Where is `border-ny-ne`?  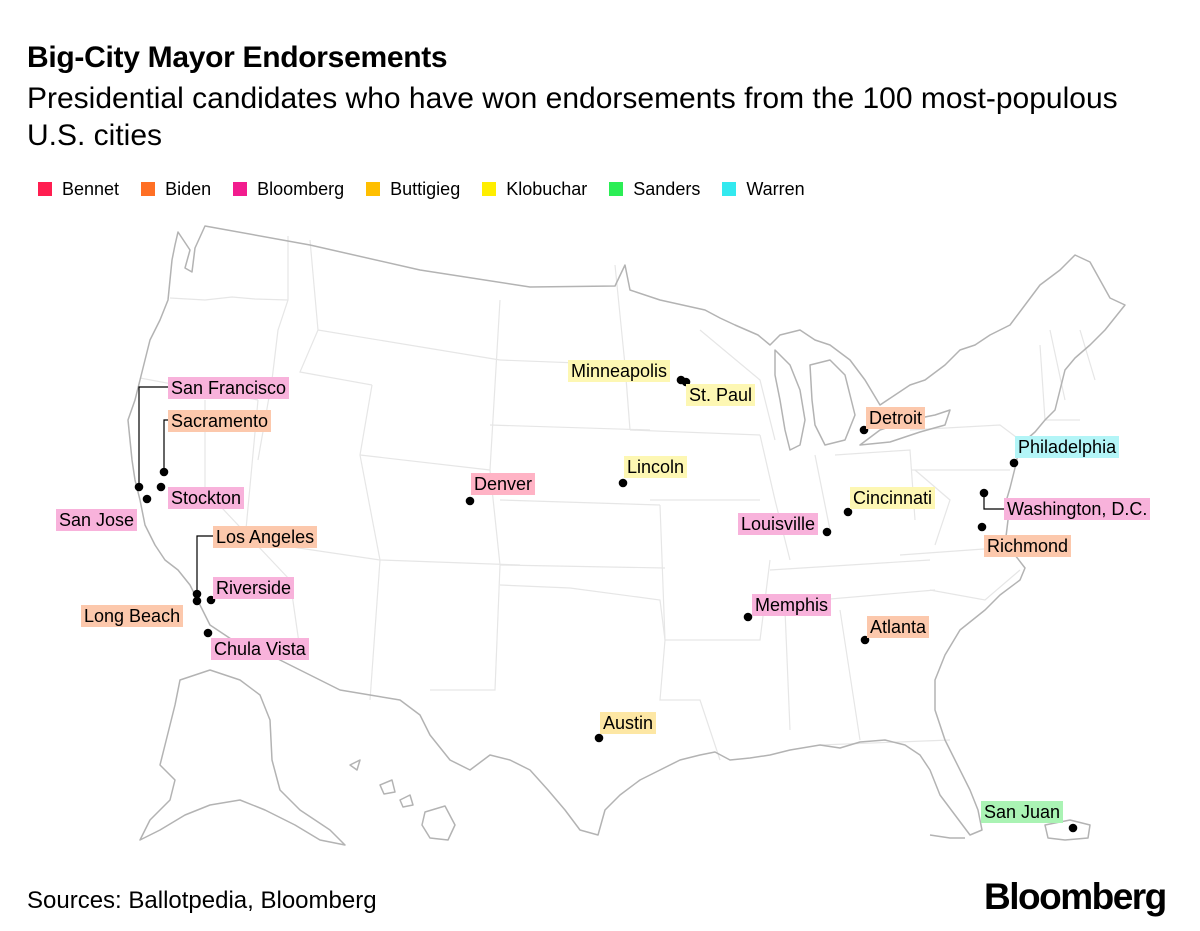
border-ny-ne is located at coordinates (1059, 382).